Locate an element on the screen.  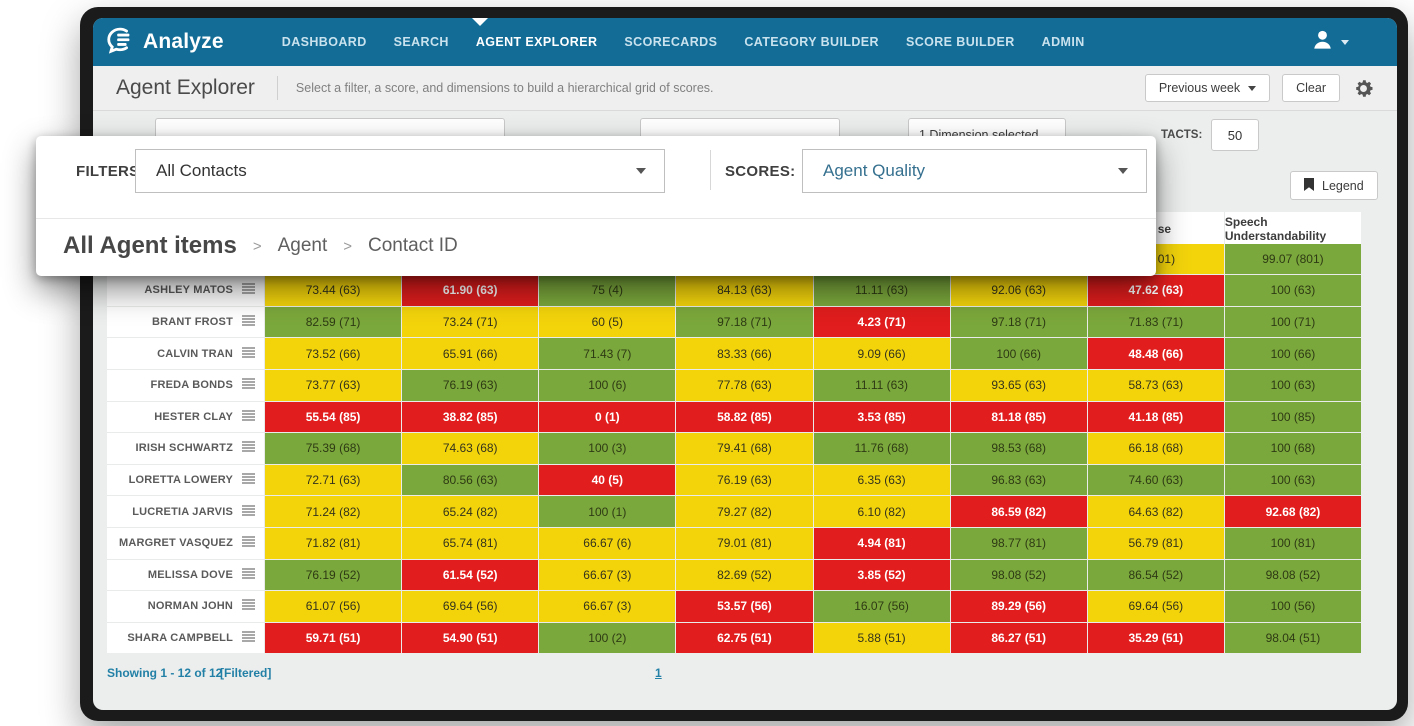
score-cell-r5-c7: 41.18 (85) is located at coordinates (1155, 417).